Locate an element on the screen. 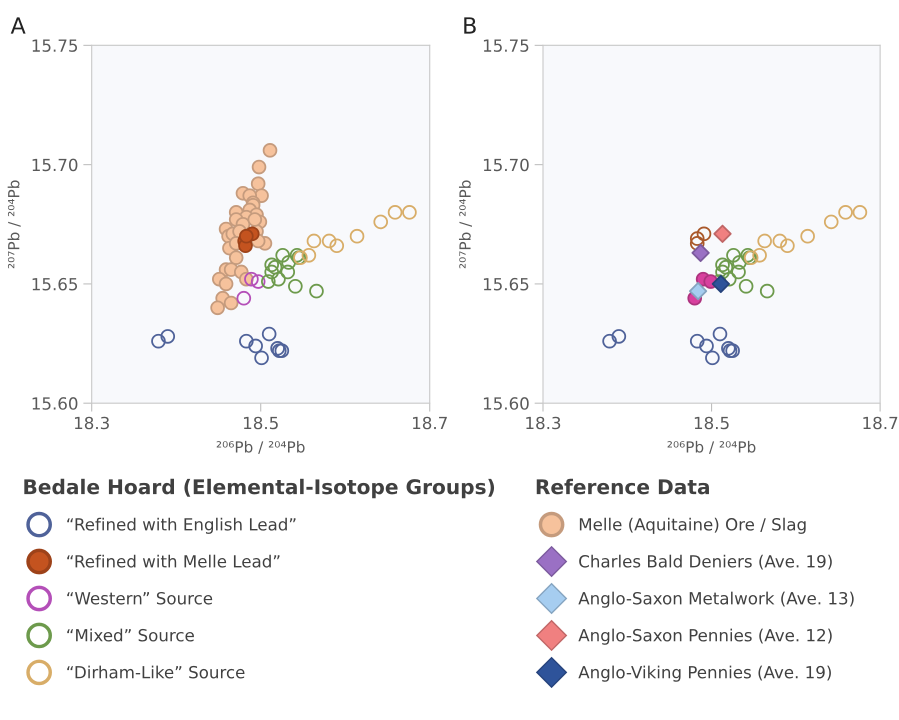  legend-label: “Dirham-Like” Source is located at coordinates (155, 672).